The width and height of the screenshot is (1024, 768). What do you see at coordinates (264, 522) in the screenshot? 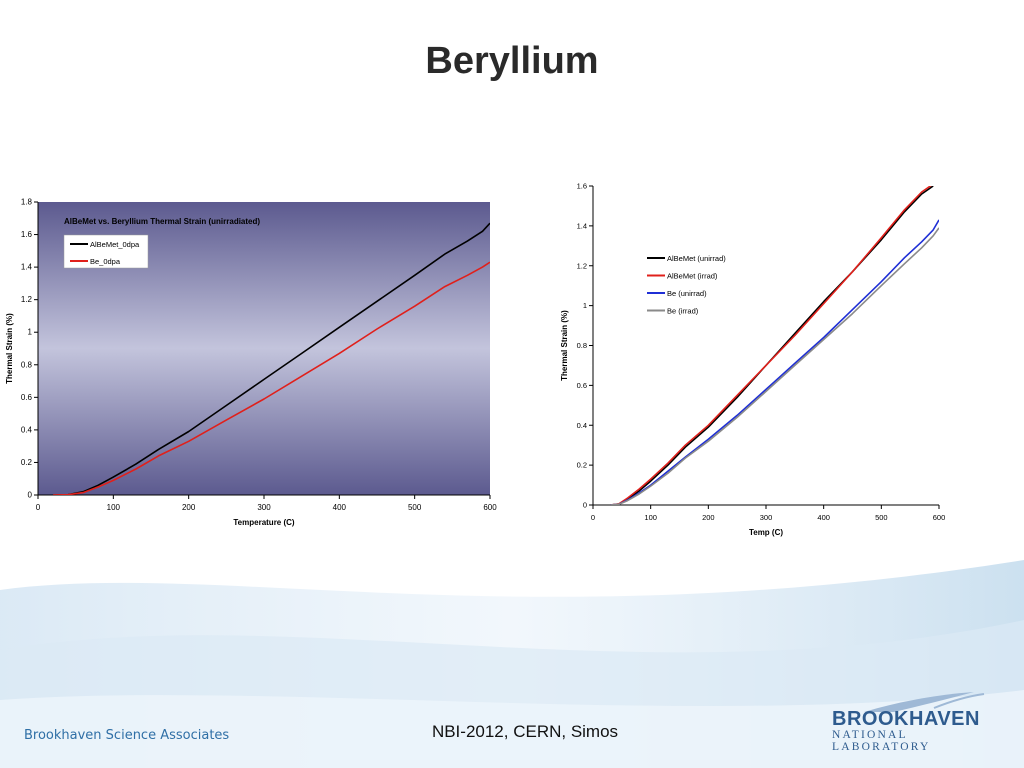
I see `x-axis-label: Temperature (C)` at bounding box center [264, 522].